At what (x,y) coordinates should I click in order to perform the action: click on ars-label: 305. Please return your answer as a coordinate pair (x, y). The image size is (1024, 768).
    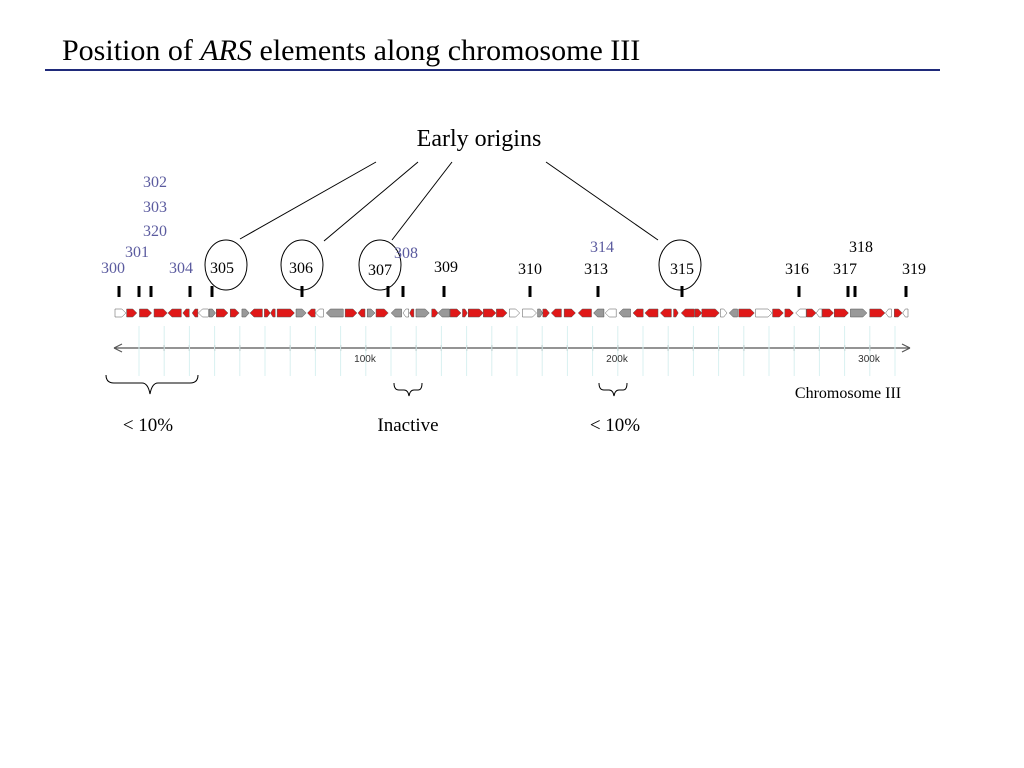
    Looking at the image, I should click on (222, 268).